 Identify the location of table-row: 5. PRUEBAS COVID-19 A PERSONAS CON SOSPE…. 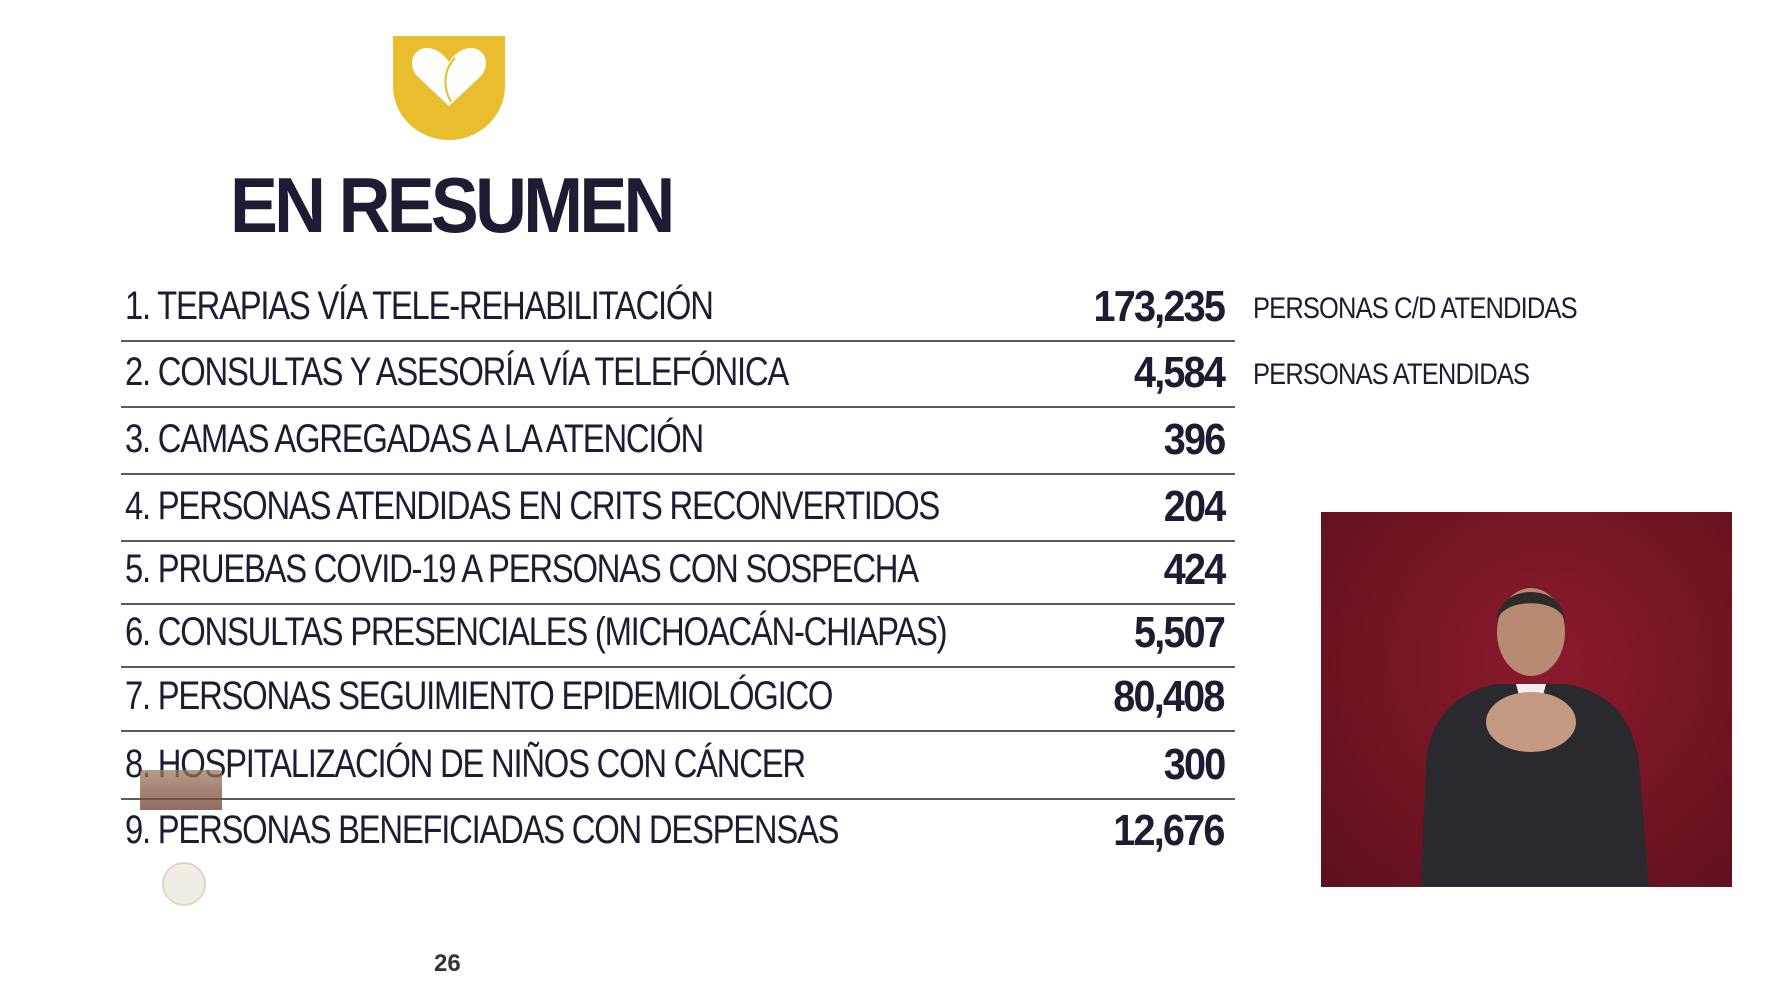
(678, 572).